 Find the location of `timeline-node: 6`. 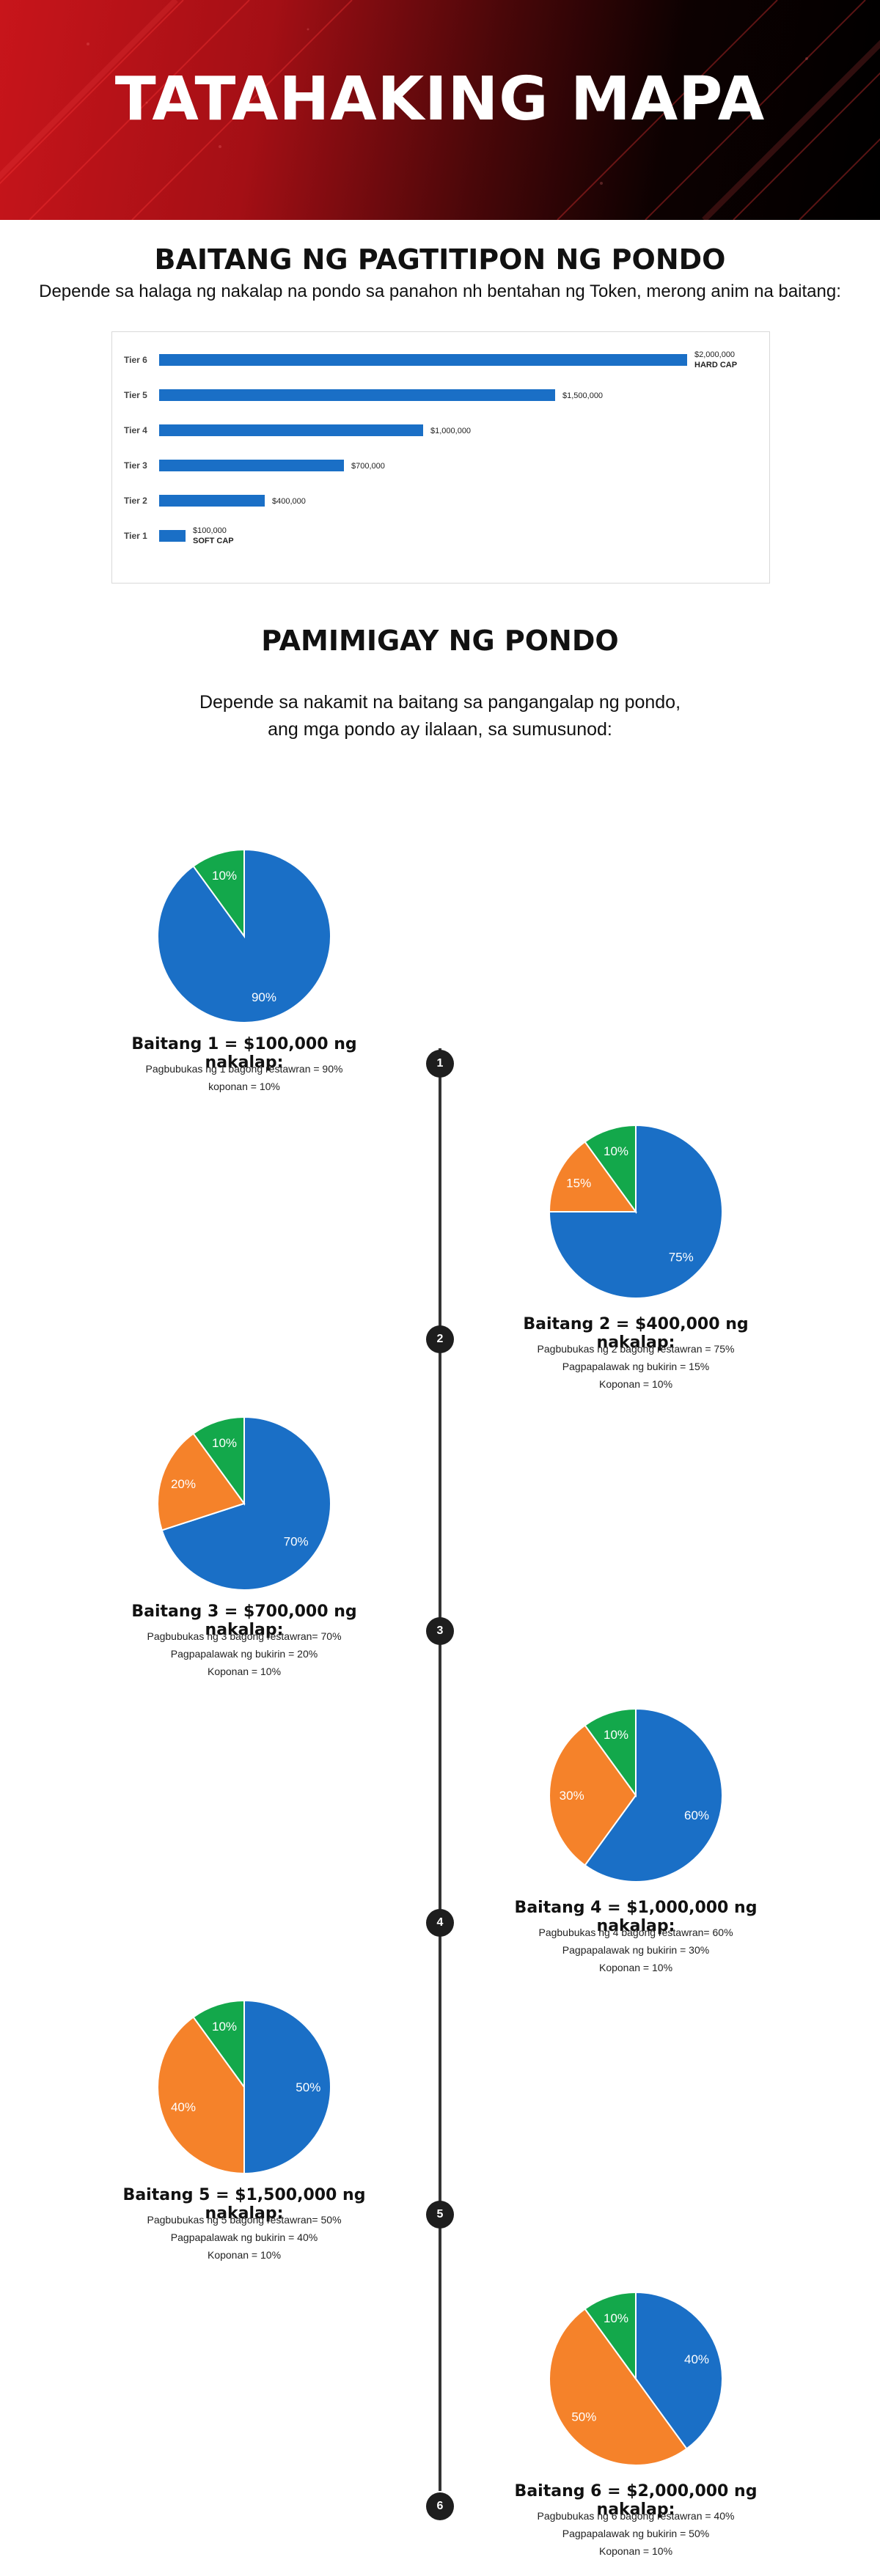

timeline-node: 6 is located at coordinates (440, 2506).